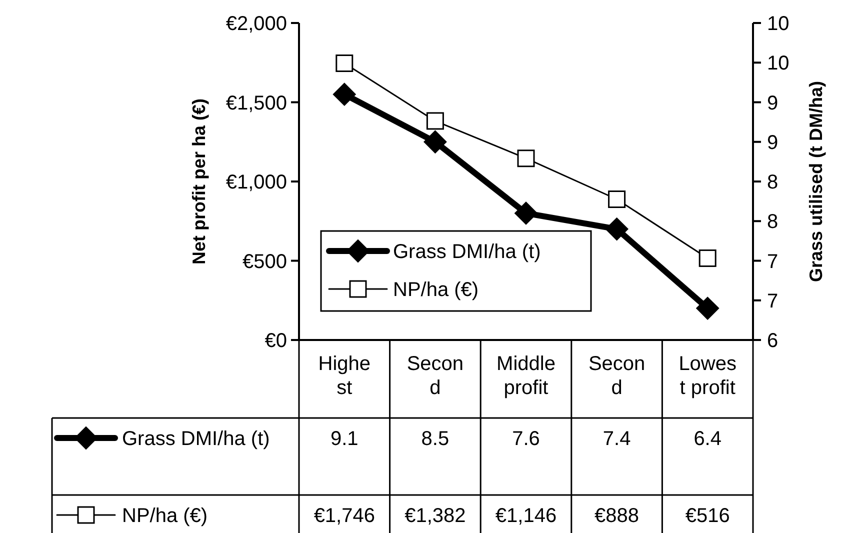  What do you see at coordinates (526, 376) in the screenshot?
I see `x-tick-label: Middle profit` at bounding box center [526, 376].